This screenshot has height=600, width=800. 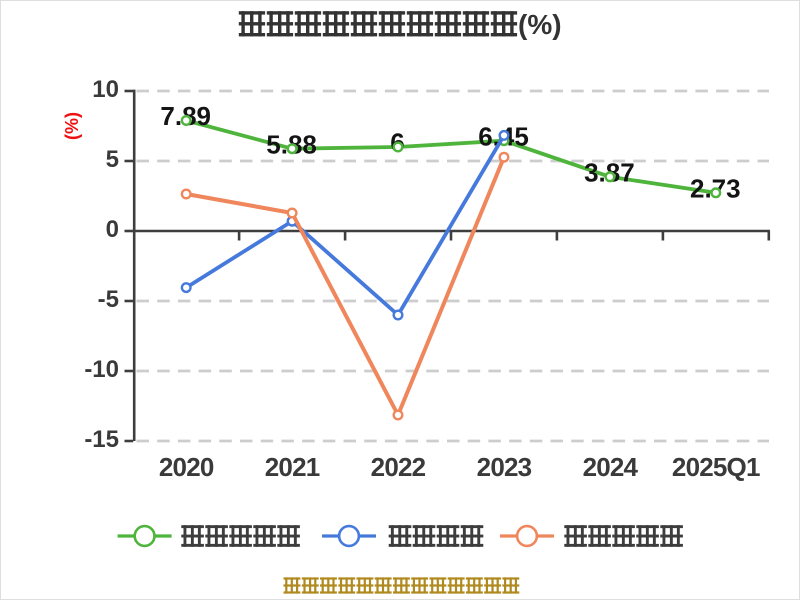 What do you see at coordinates (101, 369) in the screenshot?
I see `svg-text: -10` at bounding box center [101, 369].